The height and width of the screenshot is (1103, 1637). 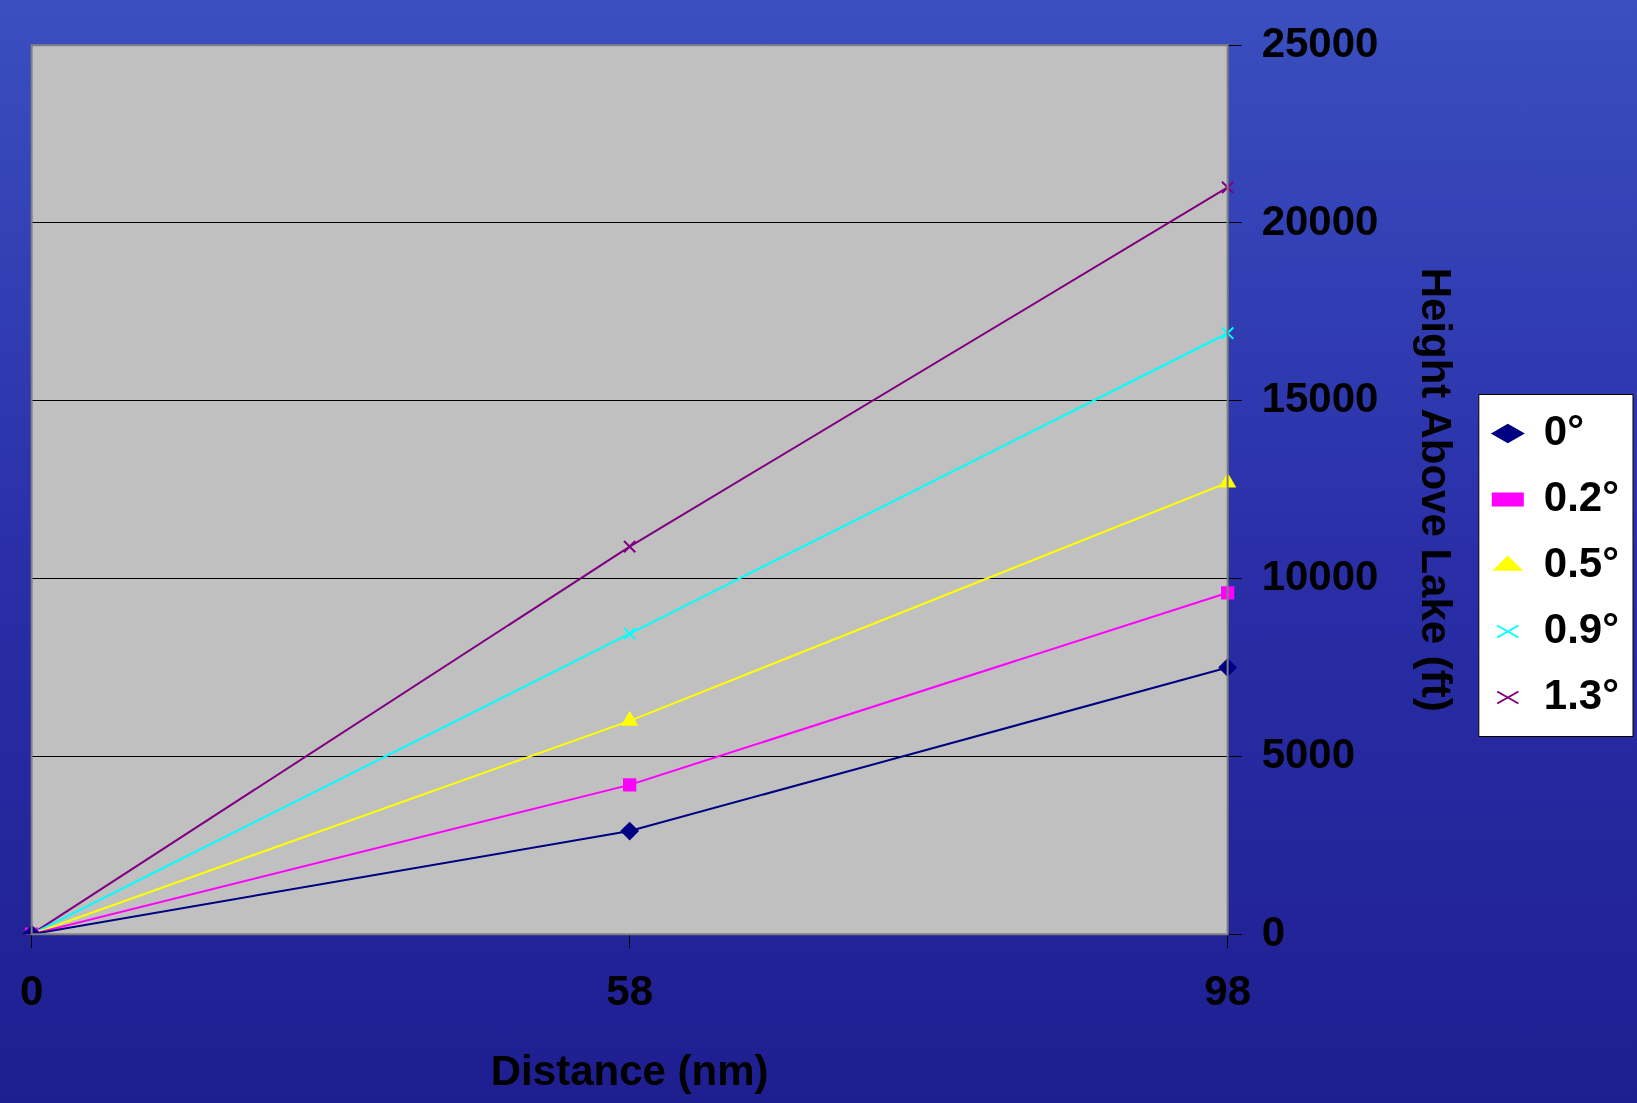 What do you see at coordinates (1308, 753) in the screenshot?
I see `y-tick-label: 5000` at bounding box center [1308, 753].